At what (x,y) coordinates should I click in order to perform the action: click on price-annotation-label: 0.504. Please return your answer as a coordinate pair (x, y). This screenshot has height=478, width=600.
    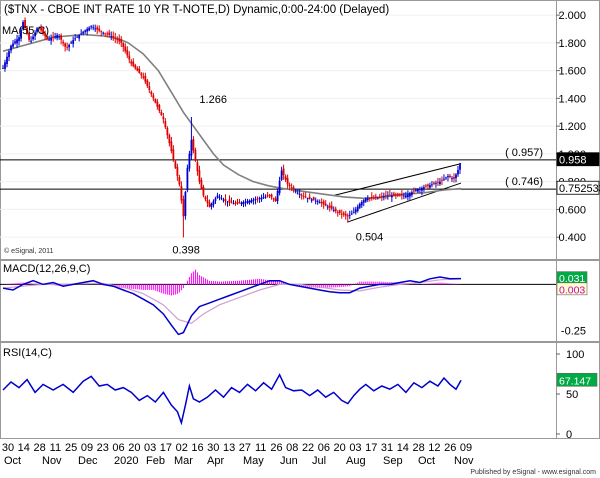
    Looking at the image, I should click on (370, 238).